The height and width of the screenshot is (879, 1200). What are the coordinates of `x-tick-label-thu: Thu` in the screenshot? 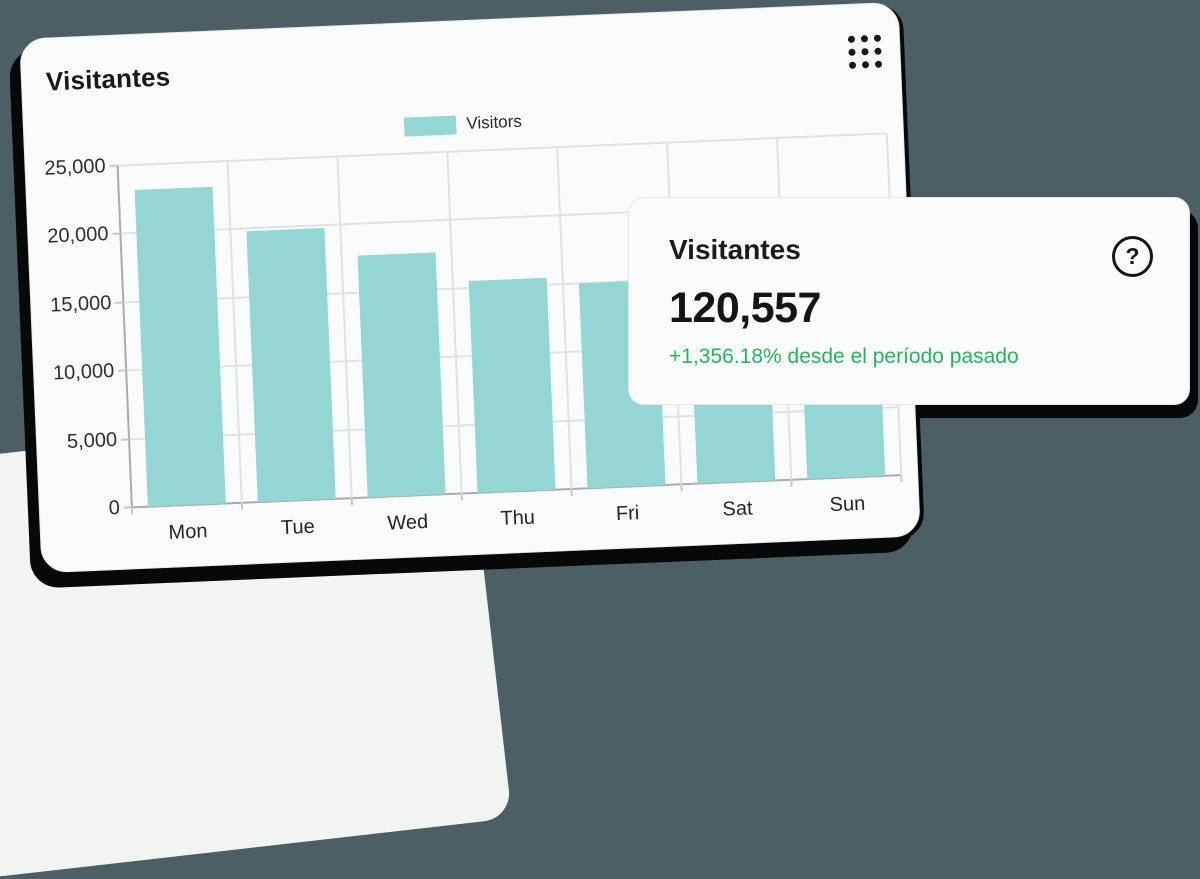 It's located at (518, 518).